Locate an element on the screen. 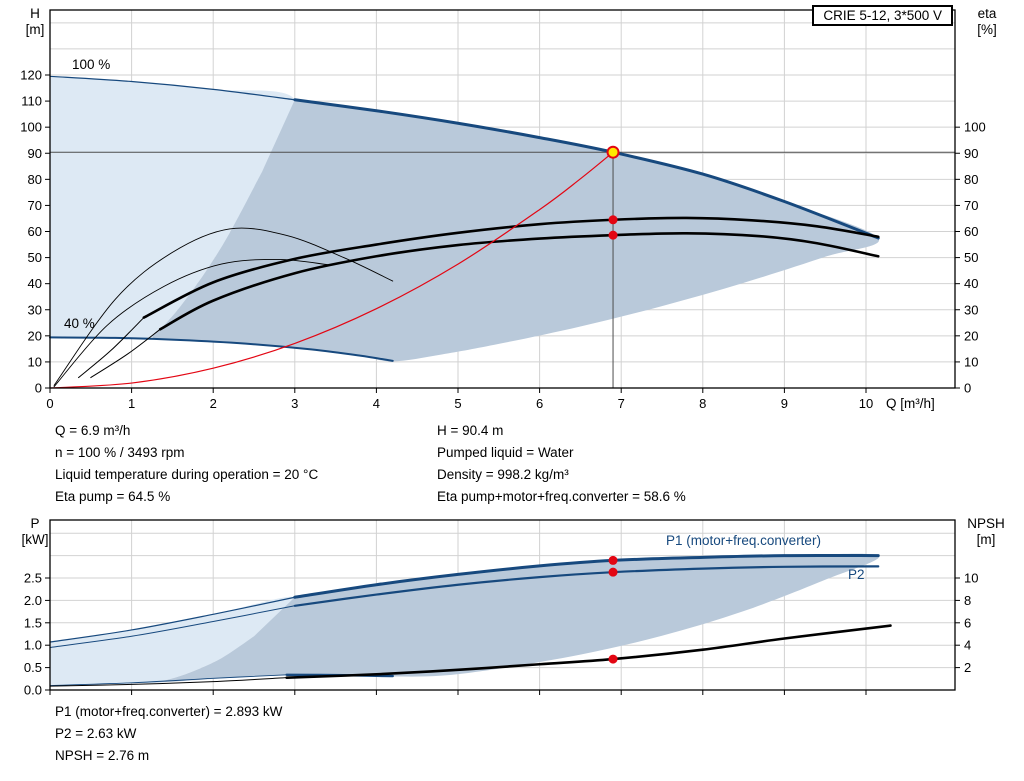 This screenshot has width=1024, height=781. y-left-tick-label: 0 is located at coordinates (38, 388).